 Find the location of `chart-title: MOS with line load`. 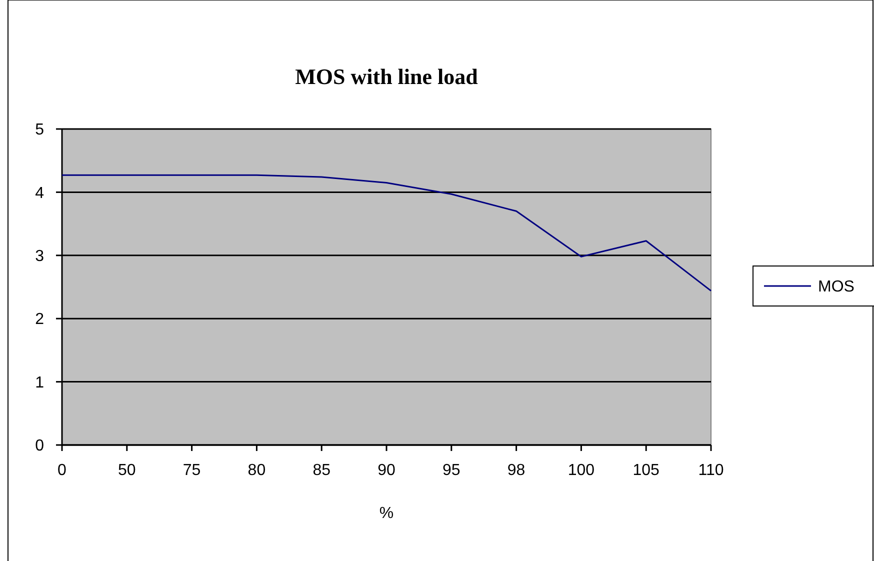

chart-title: MOS with line load is located at coordinates (386, 76).